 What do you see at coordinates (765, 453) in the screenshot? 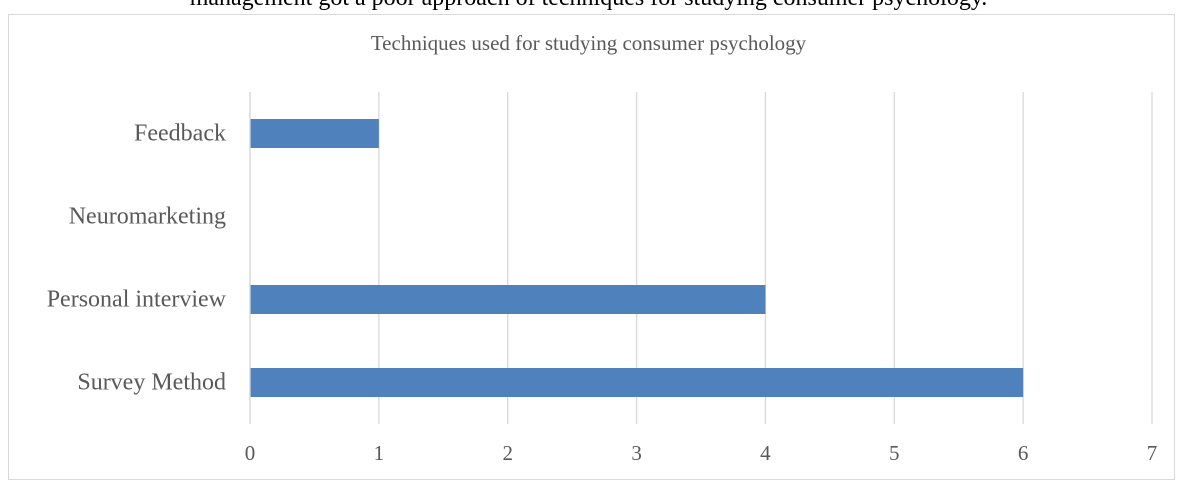
I see `x-tick-label: 4` at bounding box center [765, 453].